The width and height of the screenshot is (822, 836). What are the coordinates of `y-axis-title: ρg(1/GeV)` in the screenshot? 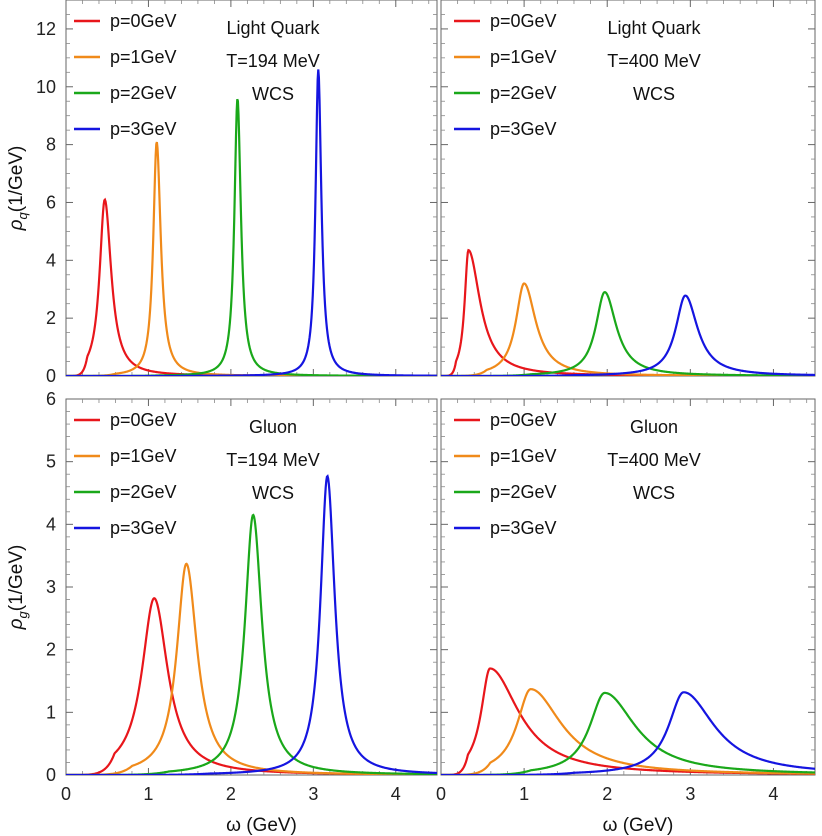 It's located at (18, 588).